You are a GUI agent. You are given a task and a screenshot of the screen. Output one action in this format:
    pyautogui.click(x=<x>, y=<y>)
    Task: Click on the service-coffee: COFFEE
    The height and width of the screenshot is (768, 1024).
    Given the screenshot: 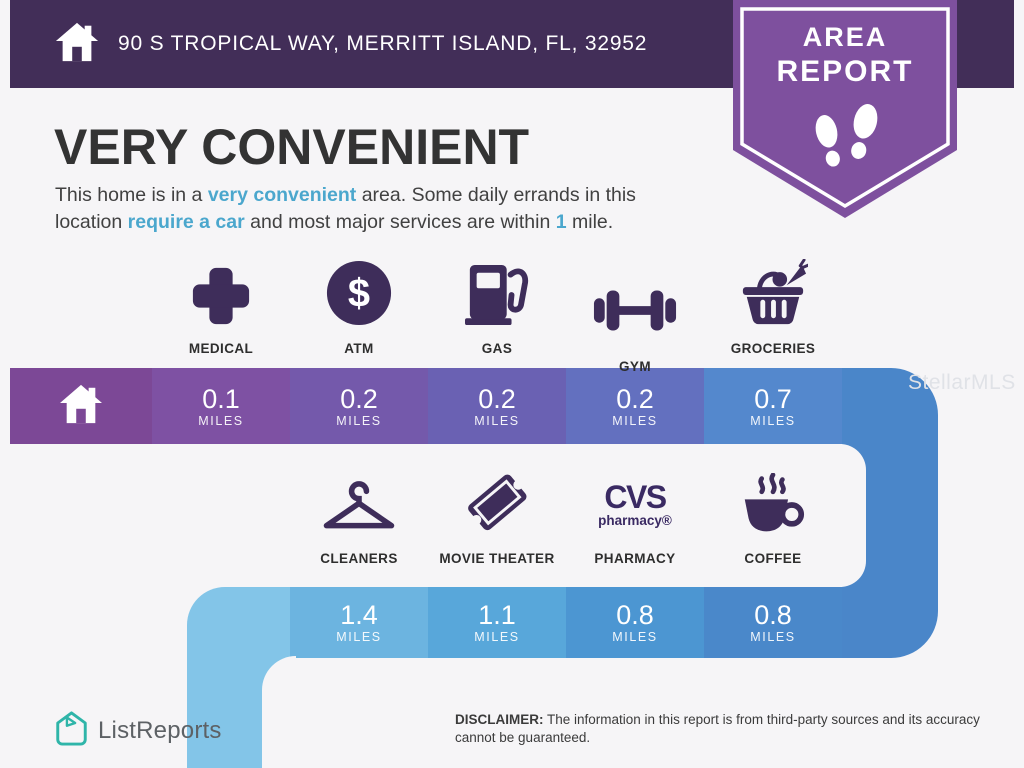 What is the action you would take?
    pyautogui.click(x=773, y=516)
    